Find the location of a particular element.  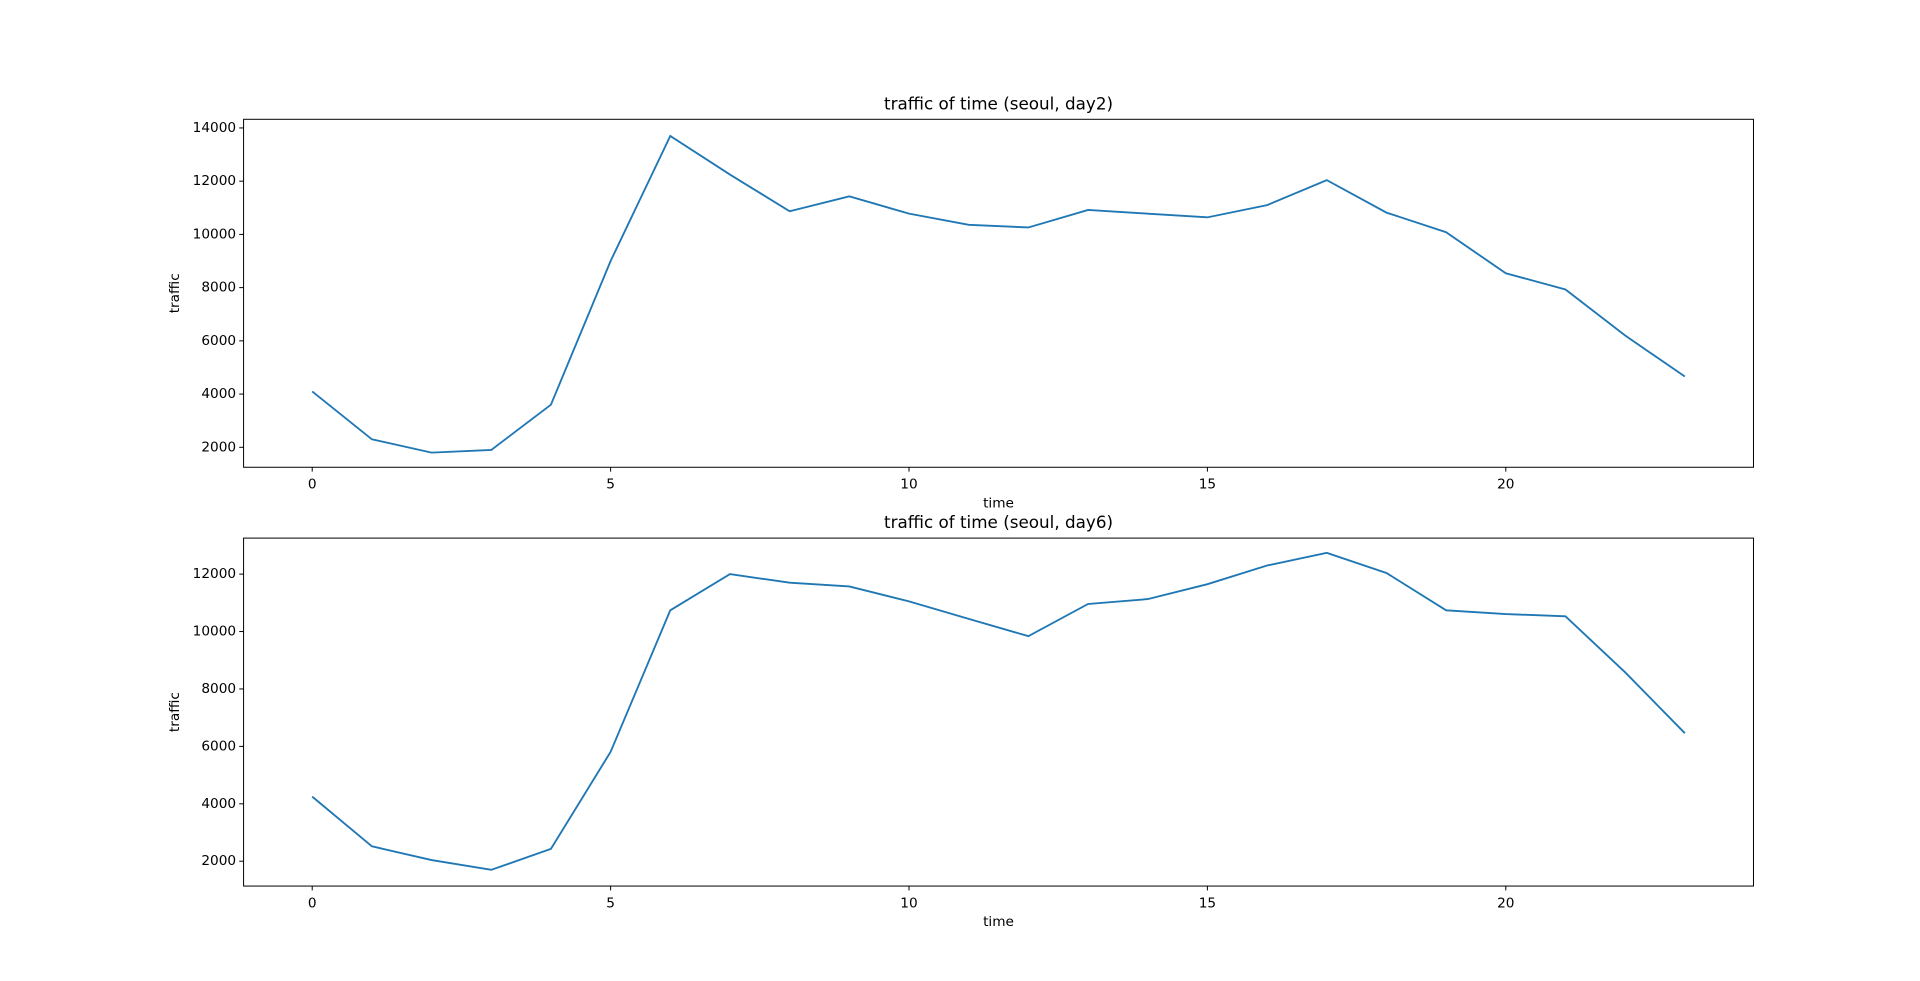

y-tick-label: 14000 is located at coordinates (214, 128).